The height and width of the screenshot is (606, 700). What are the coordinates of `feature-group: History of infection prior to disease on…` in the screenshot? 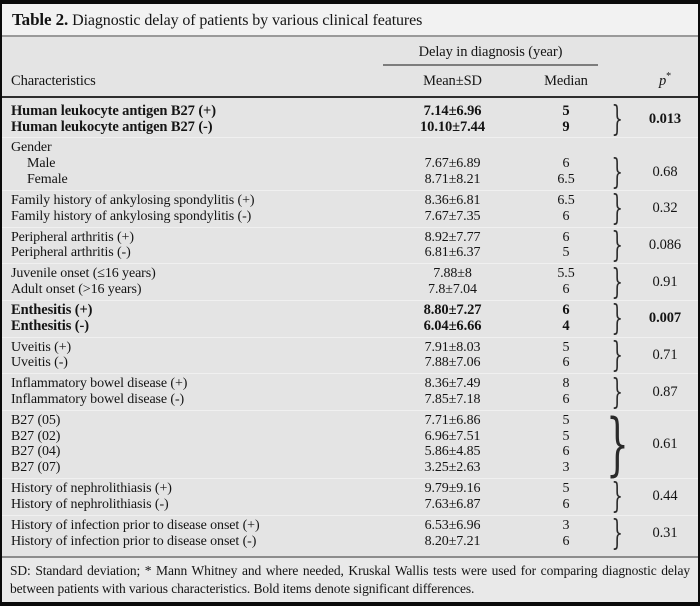 It's located at (350, 533).